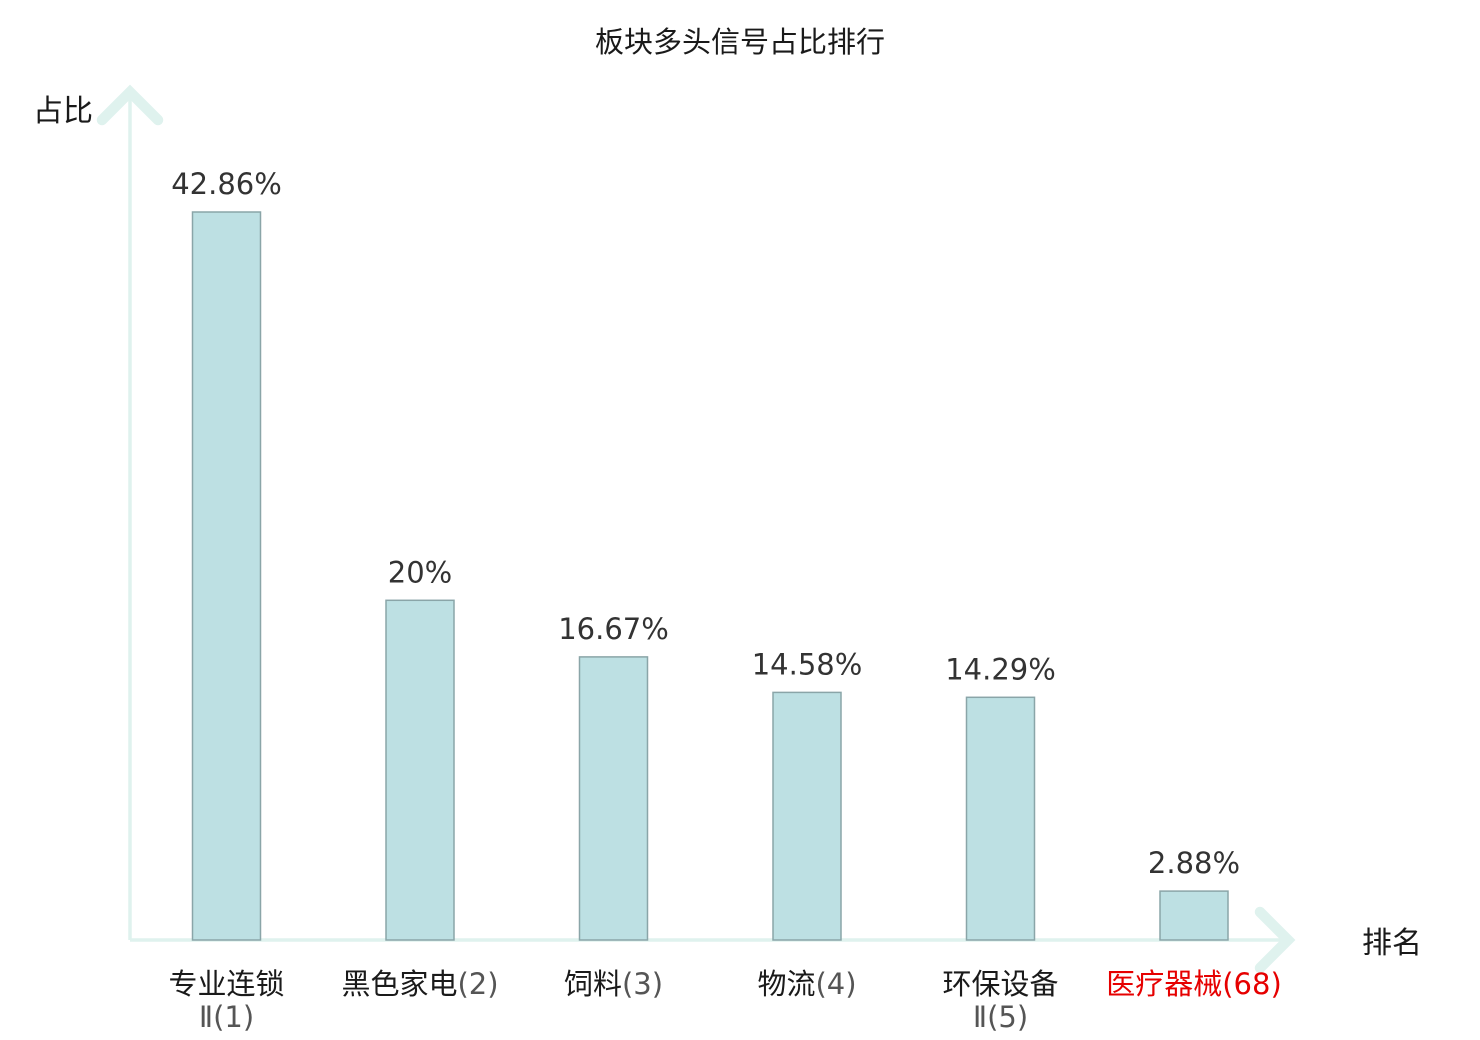  Describe the element at coordinates (226, 184) in the screenshot. I see `value-label-1: 42.86%` at that location.